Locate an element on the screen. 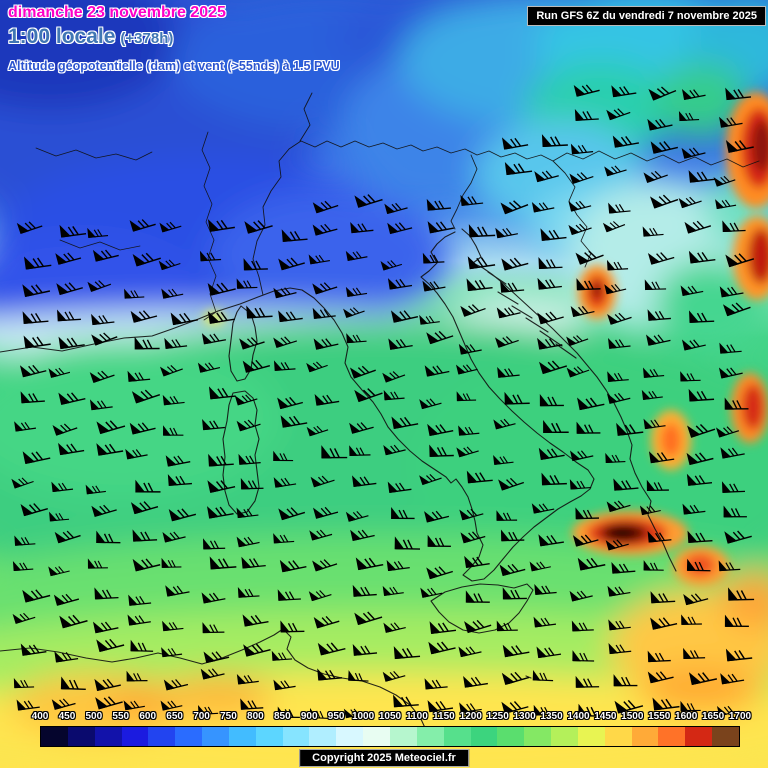 The width and height of the screenshot is (768, 768). coast-corsica is located at coordinates (243, 343).